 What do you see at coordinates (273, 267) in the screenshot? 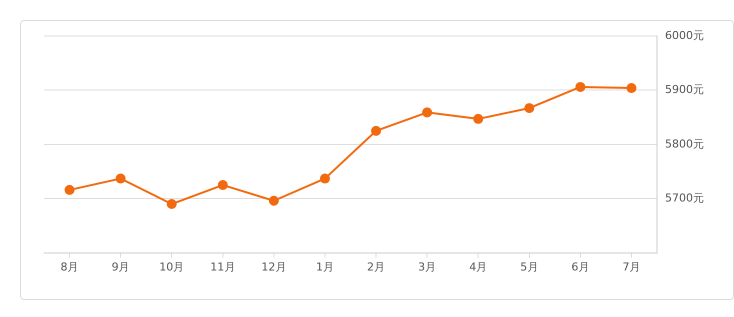
I see `x-tick-label: 12月` at bounding box center [273, 267].